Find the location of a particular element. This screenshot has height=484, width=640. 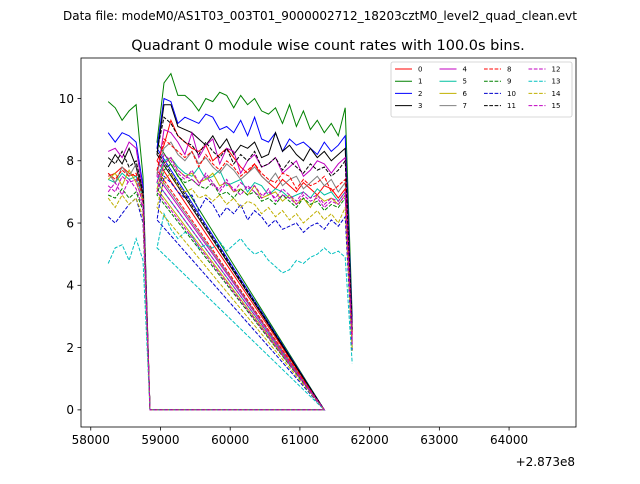

legend-label-12: 12 is located at coordinates (556, 70).